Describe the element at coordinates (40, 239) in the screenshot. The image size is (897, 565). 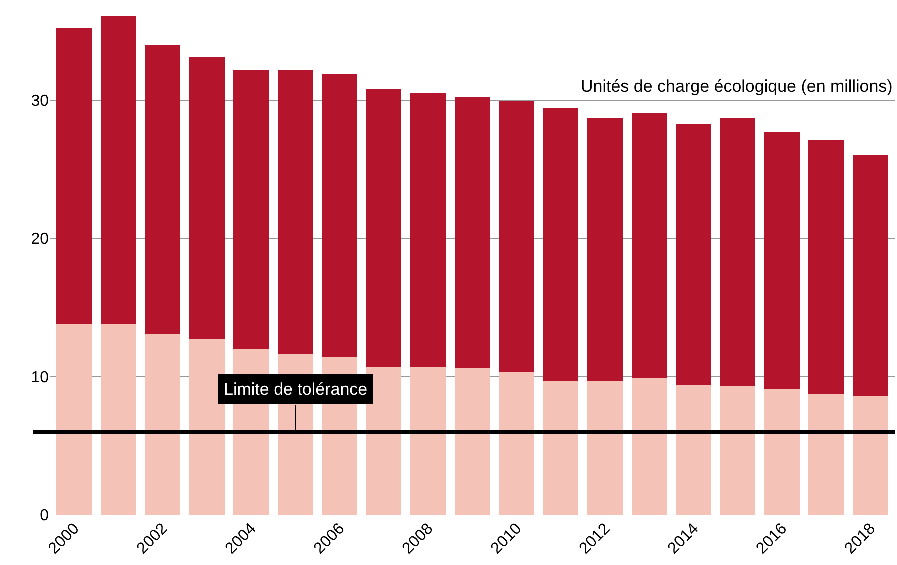
I see `y-tick-label: 20` at that location.